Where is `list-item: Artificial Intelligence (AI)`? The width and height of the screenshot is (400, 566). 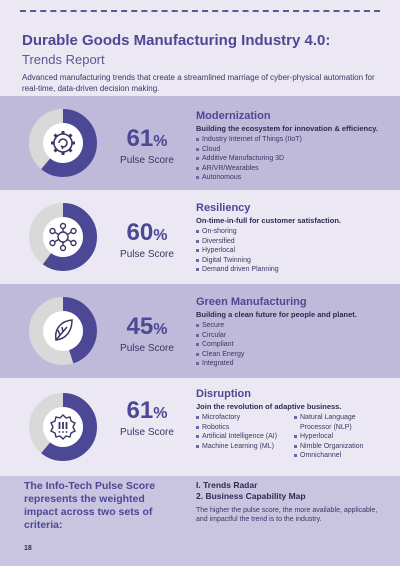
list-item: Artificial Intelligence (AI) is located at coordinates (242, 437).